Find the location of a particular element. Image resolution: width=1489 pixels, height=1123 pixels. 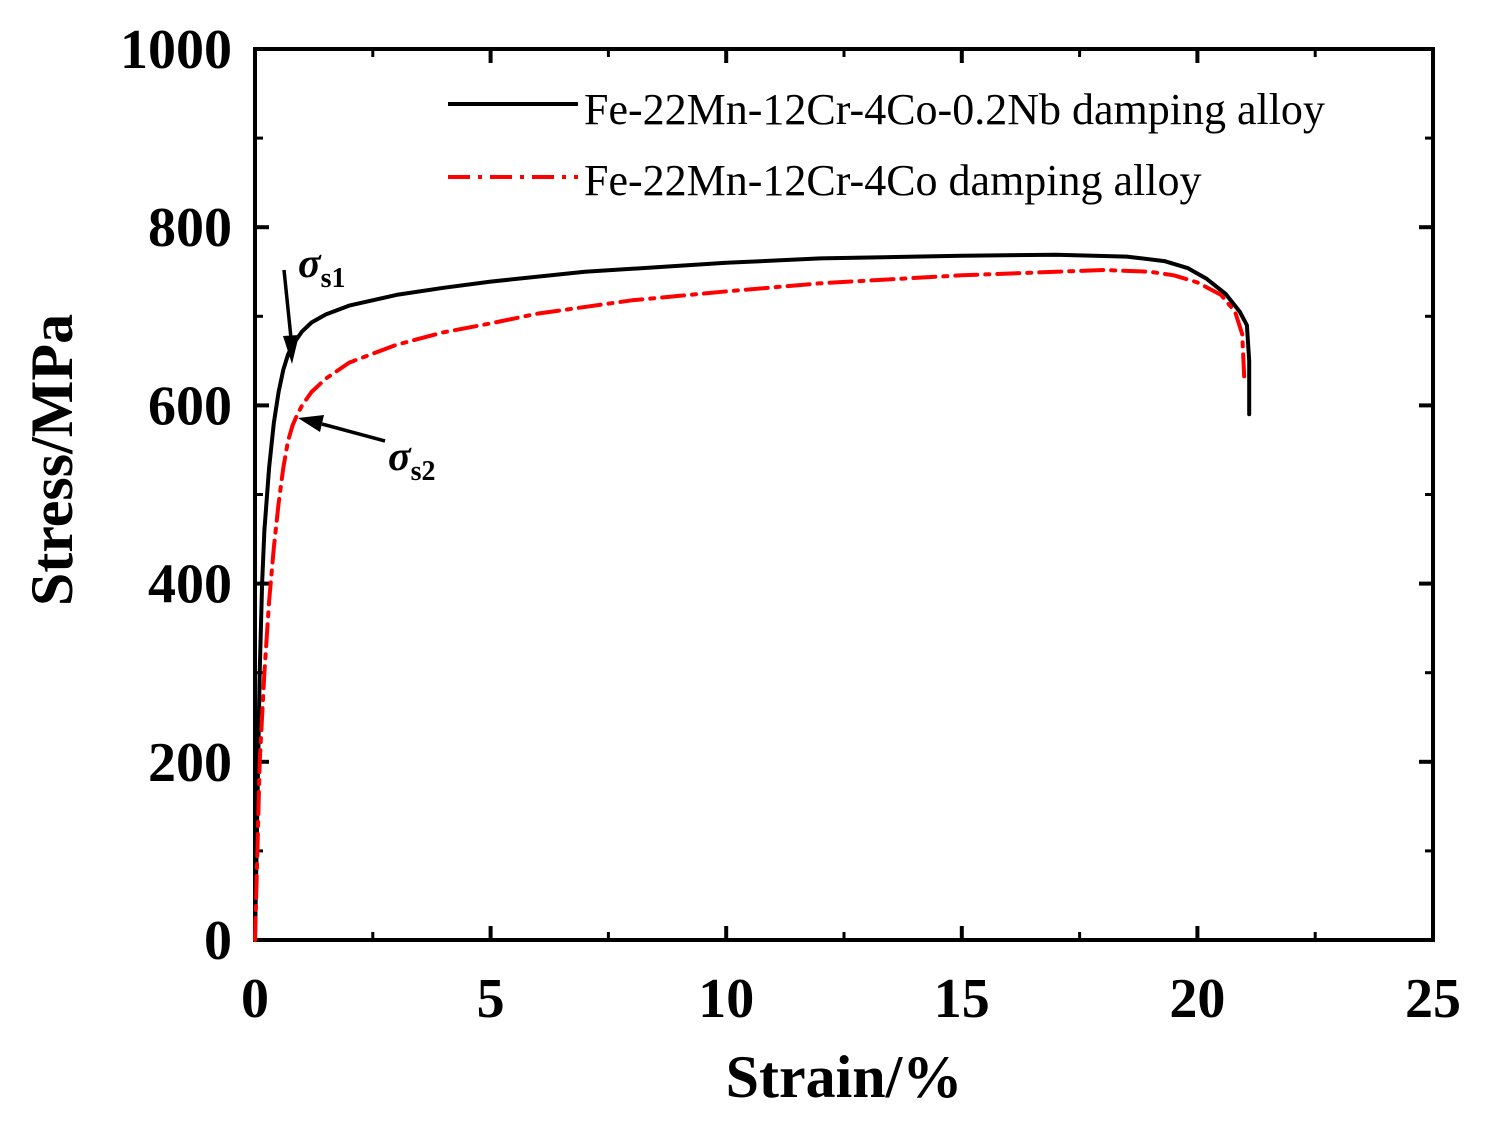

x-tick-label: 15 is located at coordinates (962, 999).